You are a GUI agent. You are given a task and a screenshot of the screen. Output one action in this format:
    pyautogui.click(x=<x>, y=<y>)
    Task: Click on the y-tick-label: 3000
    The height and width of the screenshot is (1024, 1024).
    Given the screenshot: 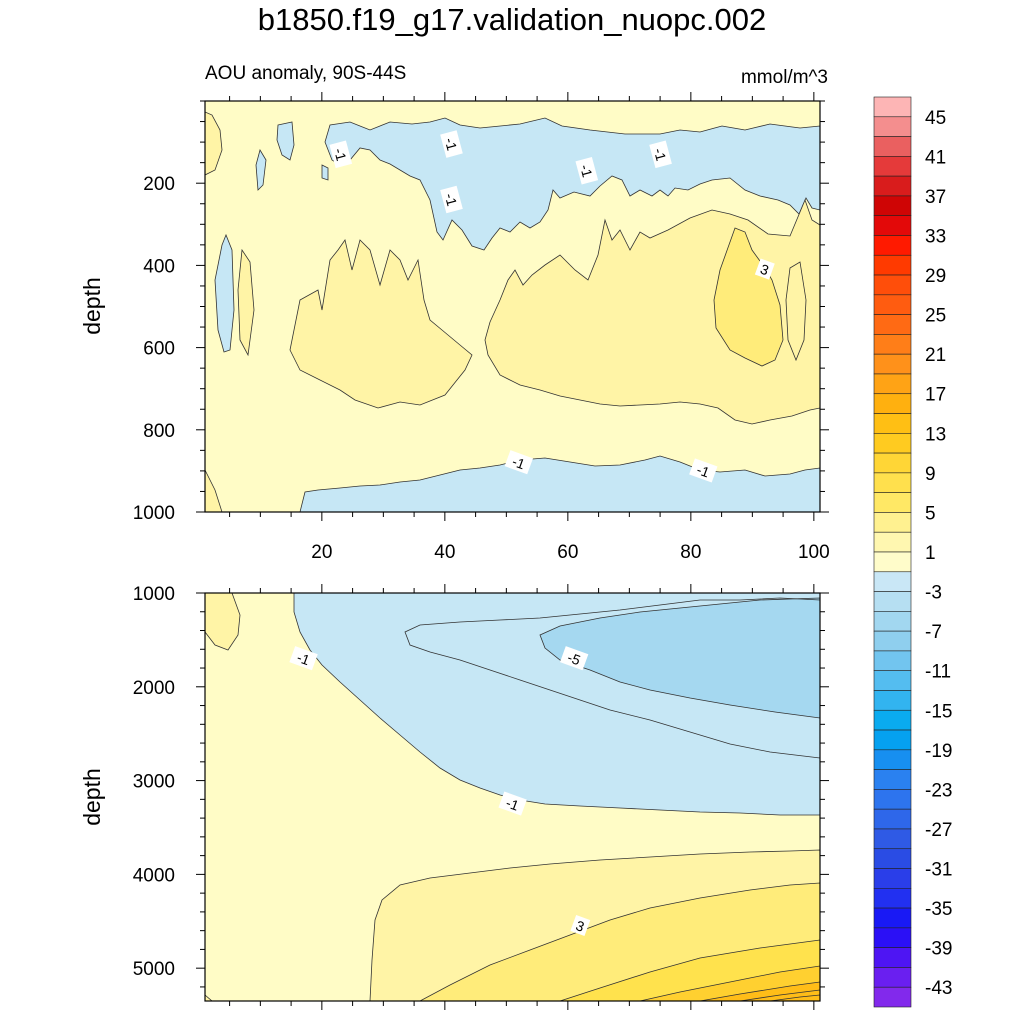 What is the action you would take?
    pyautogui.click(x=154, y=782)
    